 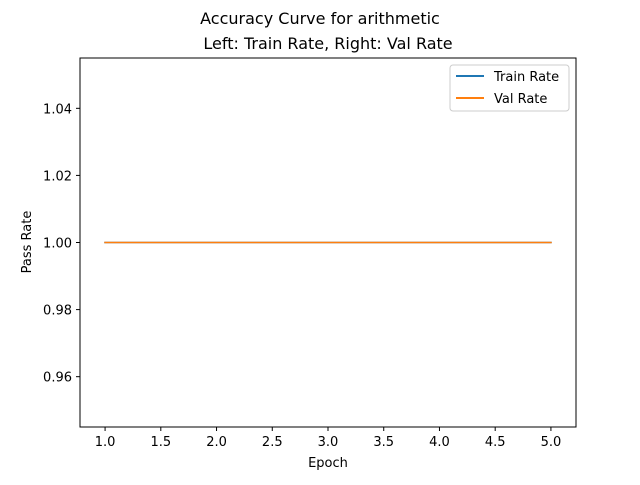 What do you see at coordinates (551, 442) in the screenshot?
I see `x-tick-label: 5.0` at bounding box center [551, 442].